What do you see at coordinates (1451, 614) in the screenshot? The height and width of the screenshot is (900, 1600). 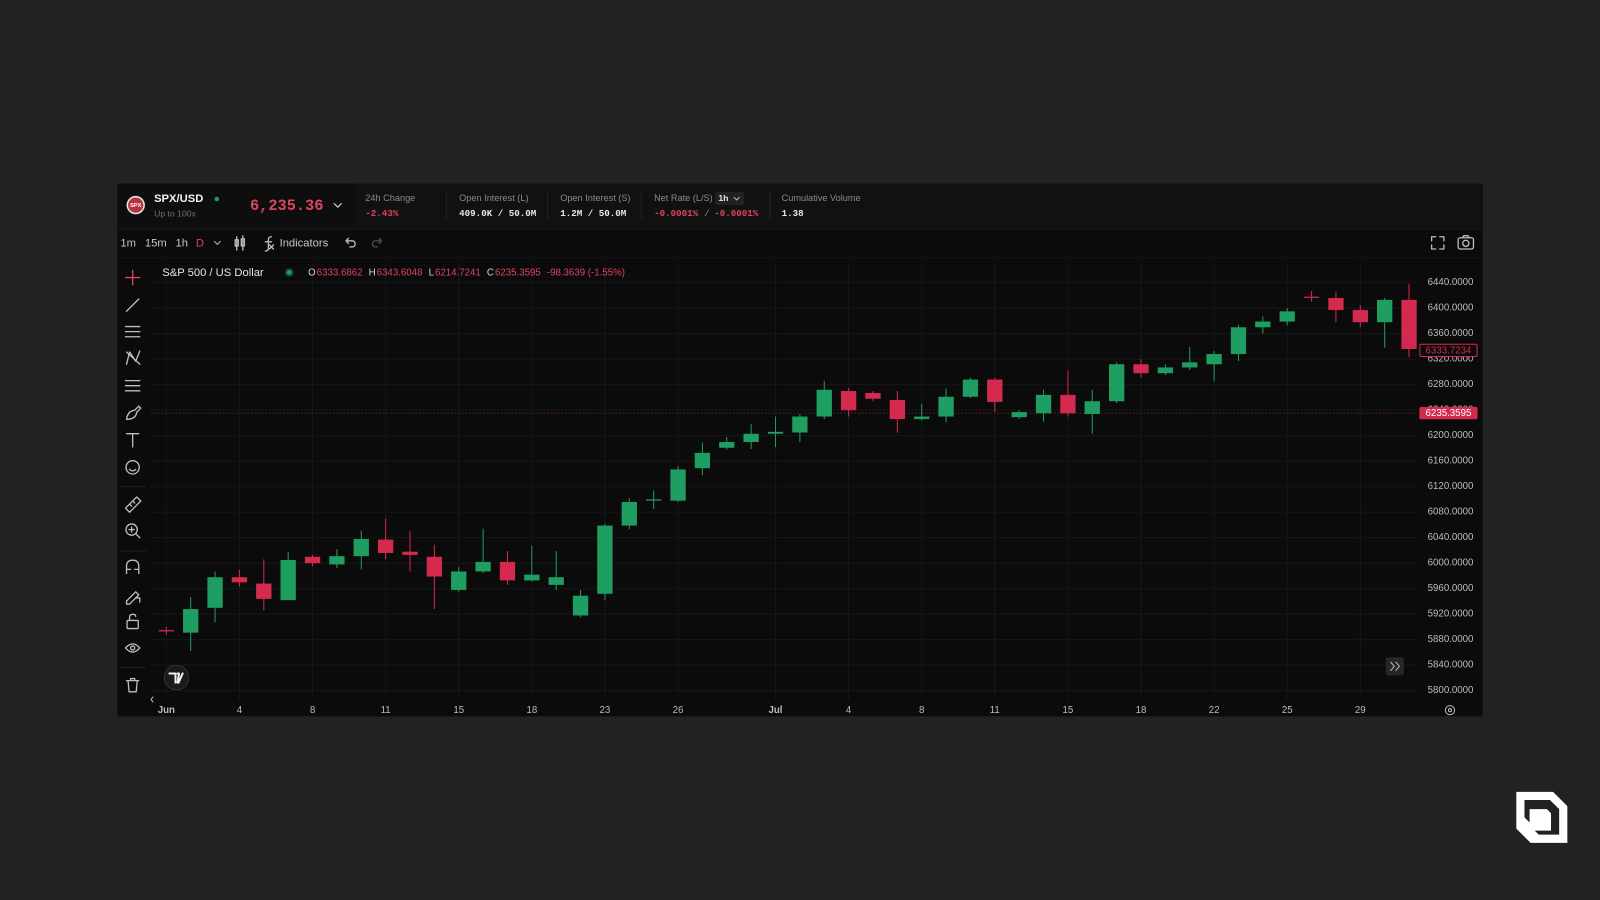 I see `y-tick-label: 5920.0000` at bounding box center [1451, 614].